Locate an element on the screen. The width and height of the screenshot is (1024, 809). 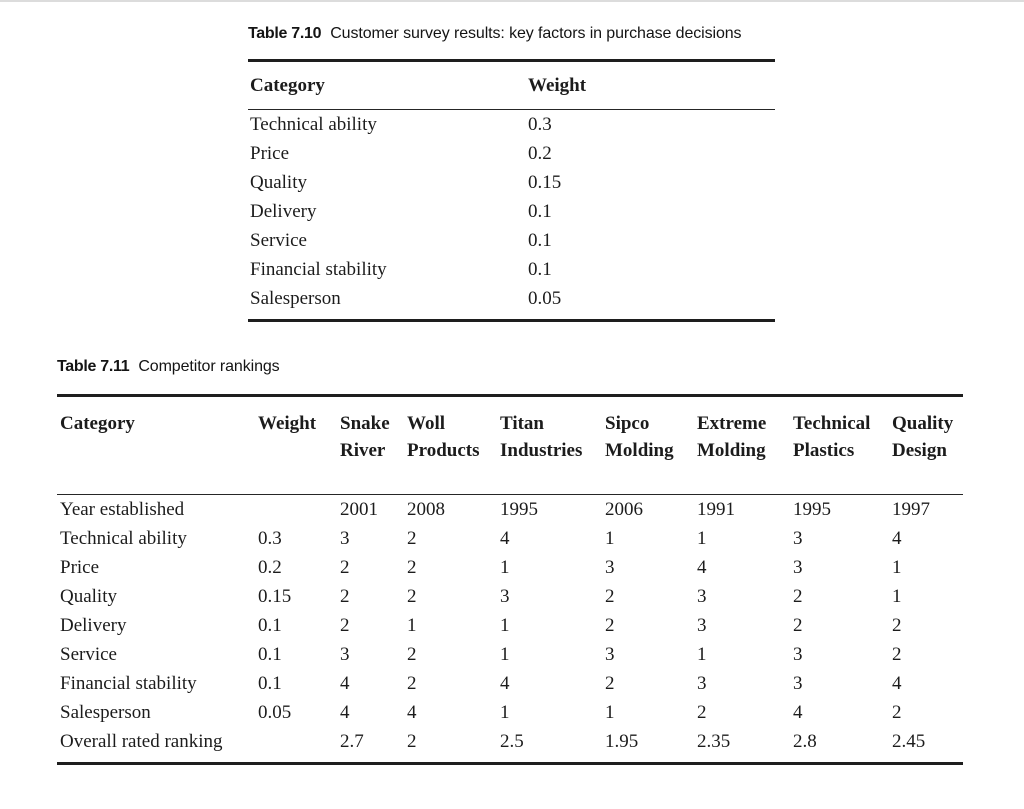
table-row: Delivery 0.1 2 1 1 2 3 2 2 is located at coordinates (510, 625).